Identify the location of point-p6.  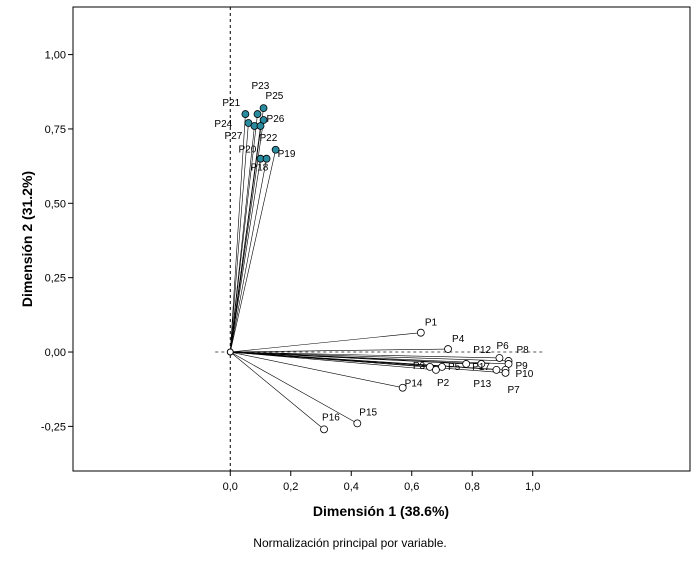
(499, 358).